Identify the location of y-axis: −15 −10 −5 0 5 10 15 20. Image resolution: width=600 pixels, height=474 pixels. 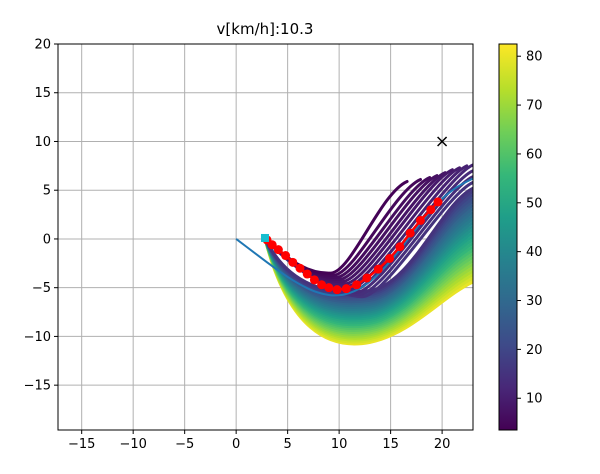
(41, 216).